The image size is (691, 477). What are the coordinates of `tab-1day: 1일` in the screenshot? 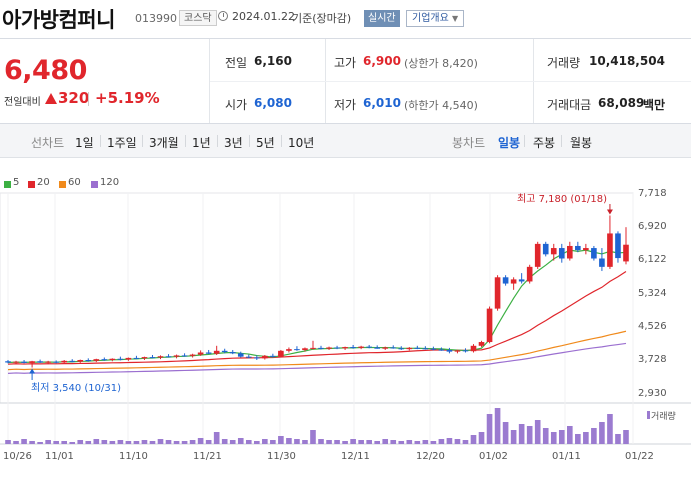 It's located at (84, 143).